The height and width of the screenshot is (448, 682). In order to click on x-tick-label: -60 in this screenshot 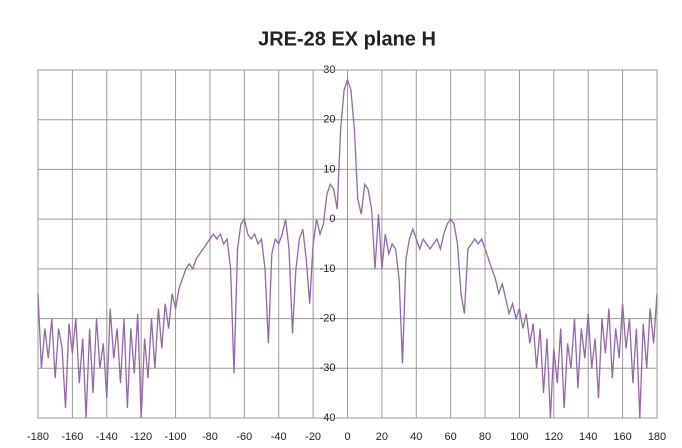, I will do `click(244, 437)`.